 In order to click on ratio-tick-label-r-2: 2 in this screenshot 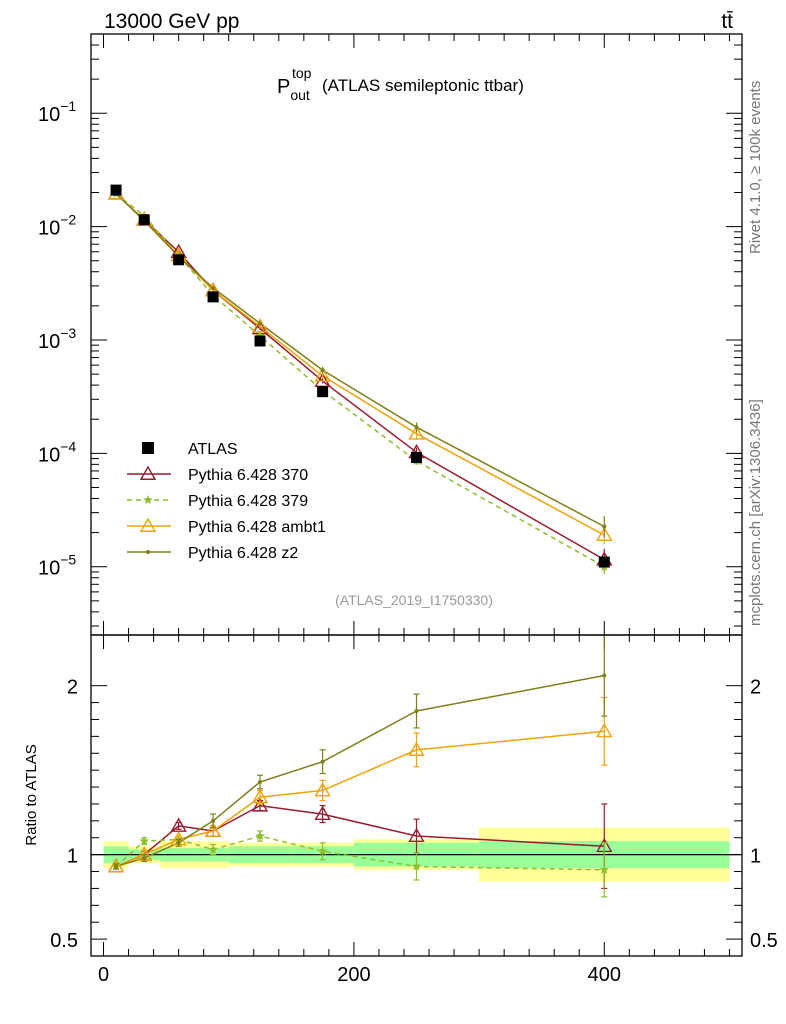, I will do `click(755, 688)`.